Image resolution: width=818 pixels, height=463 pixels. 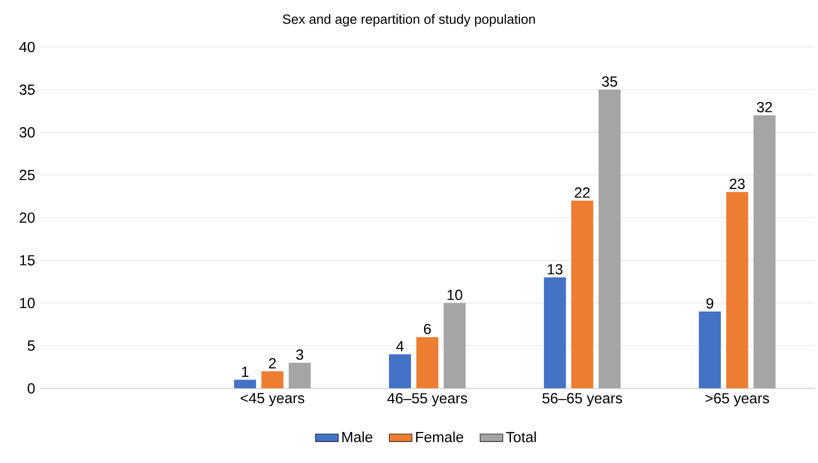 I want to click on y-tick-label: 40, so click(x=27, y=47).